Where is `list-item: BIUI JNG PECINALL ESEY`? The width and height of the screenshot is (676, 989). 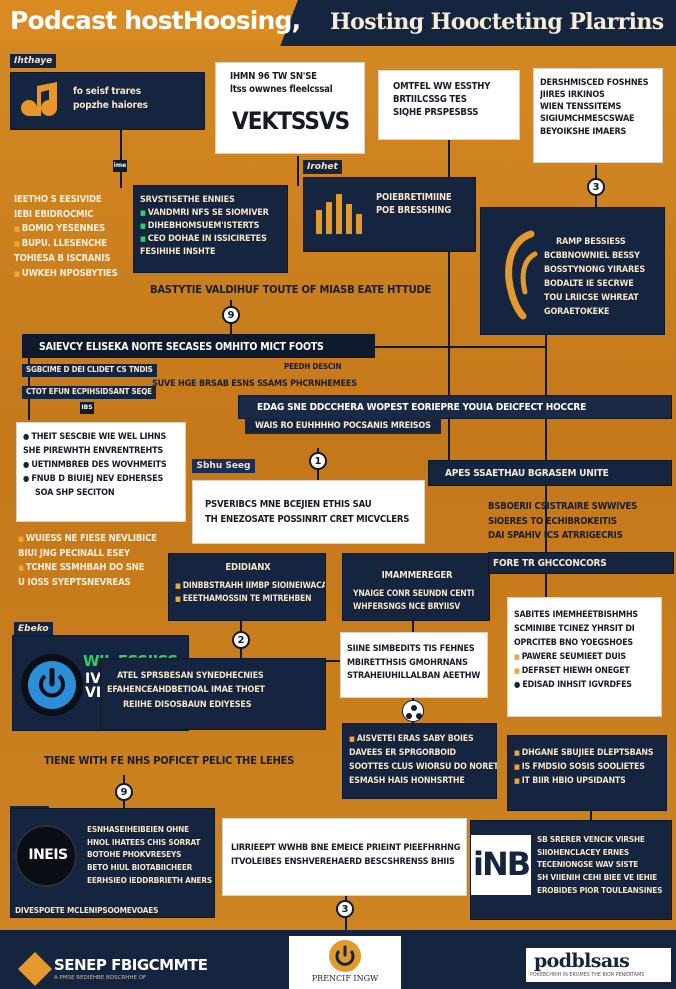 list-item: BIUI JNG PECINALL ESEY is located at coordinates (74, 553).